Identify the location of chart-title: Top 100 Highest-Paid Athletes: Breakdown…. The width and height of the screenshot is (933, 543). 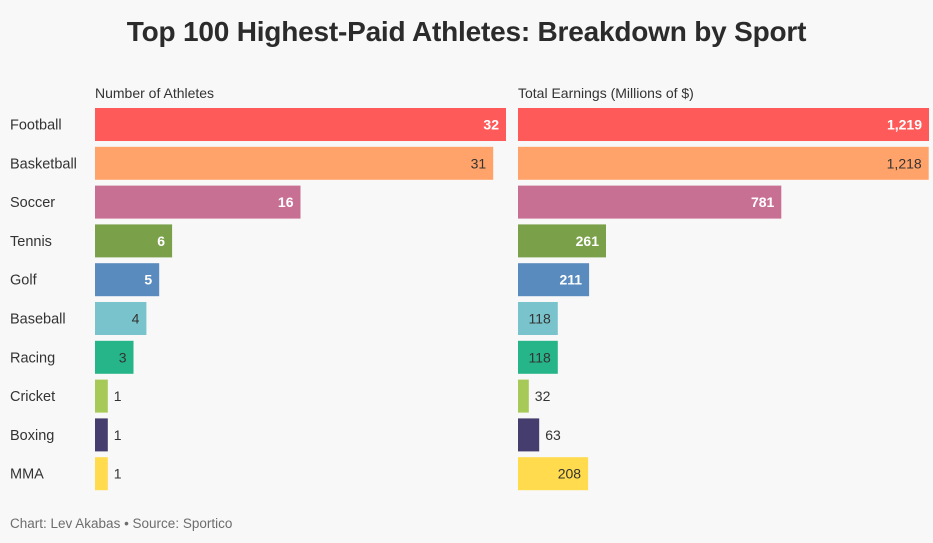
(466, 31).